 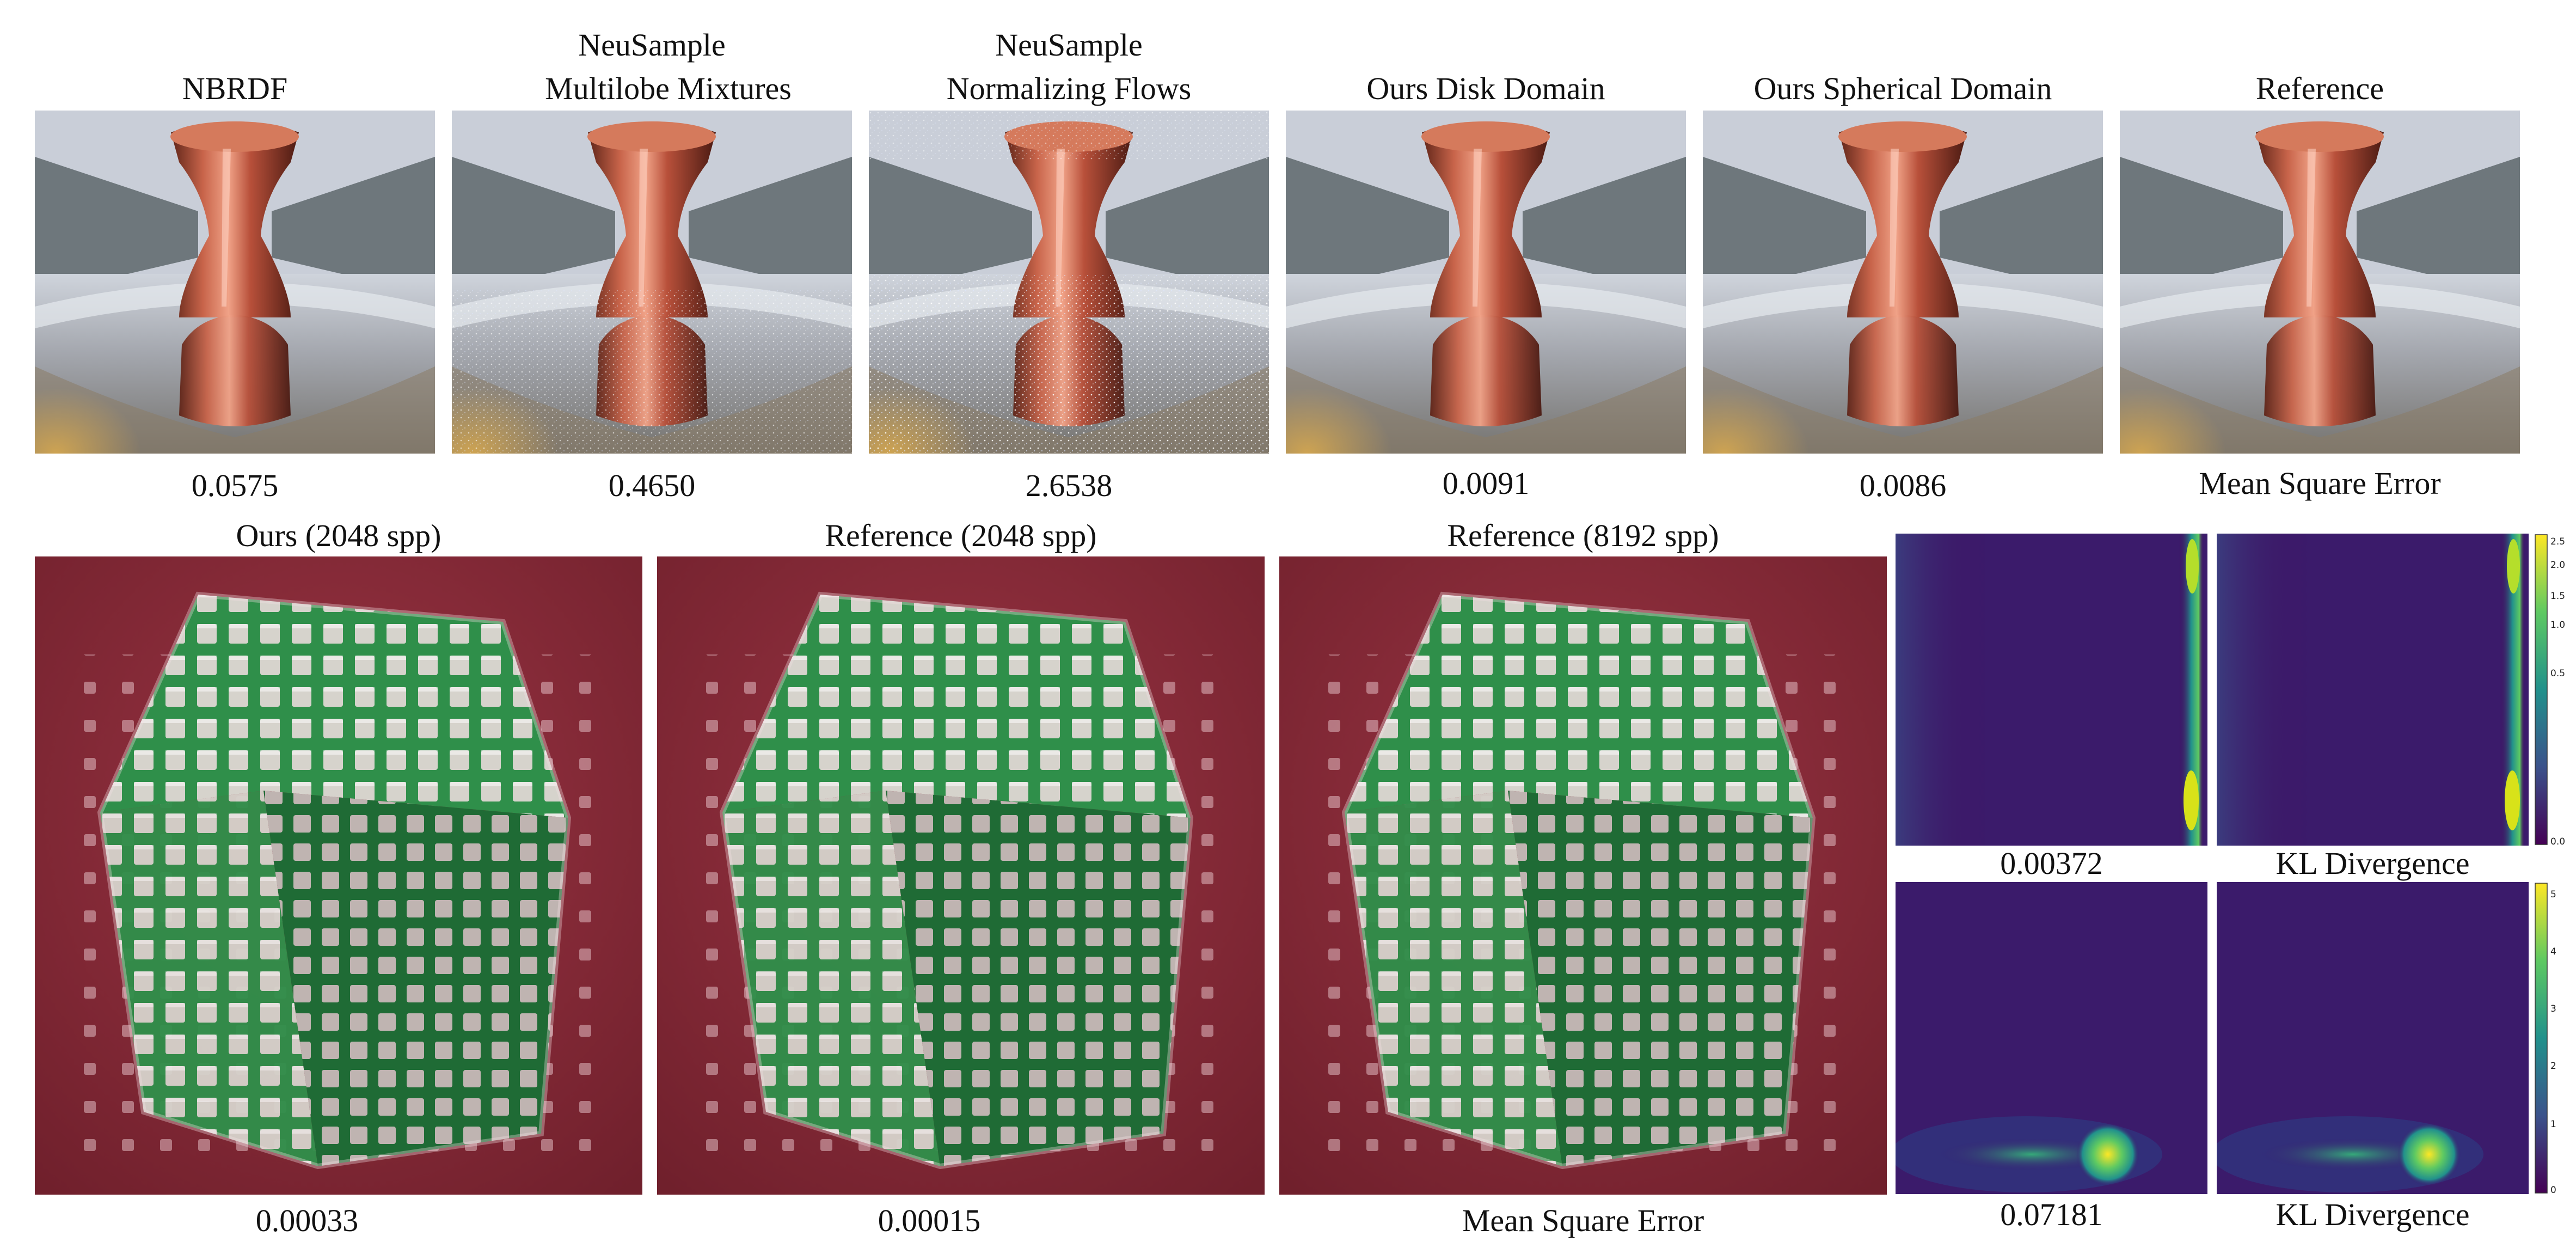 What do you see at coordinates (338, 535) in the screenshot?
I see `render-title: Ours (2048 spp)` at bounding box center [338, 535].